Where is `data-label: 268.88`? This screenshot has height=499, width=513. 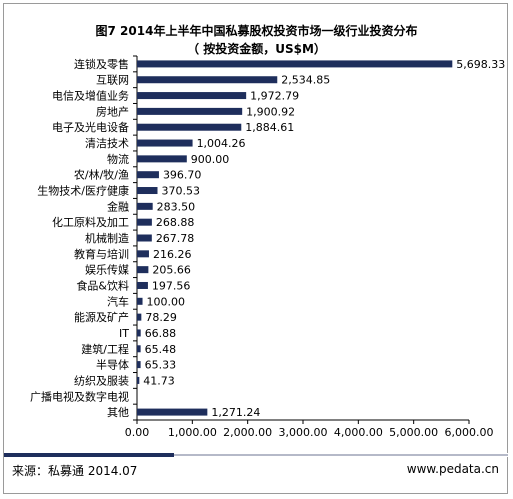 data-label: 268.88 is located at coordinates (175, 222).